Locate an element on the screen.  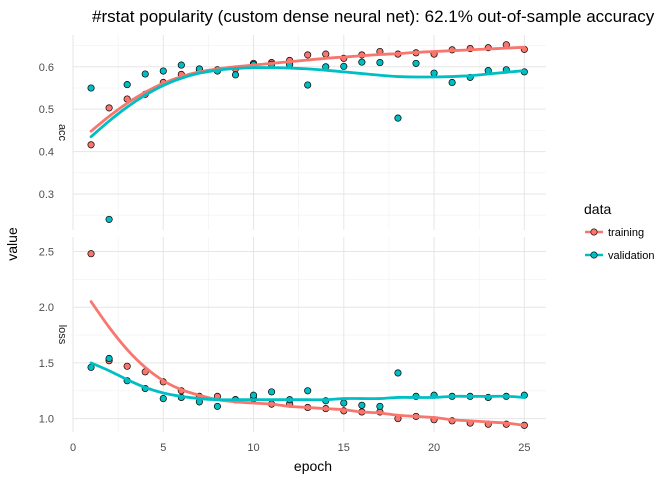
legend-point-training is located at coordinates (594, 232).